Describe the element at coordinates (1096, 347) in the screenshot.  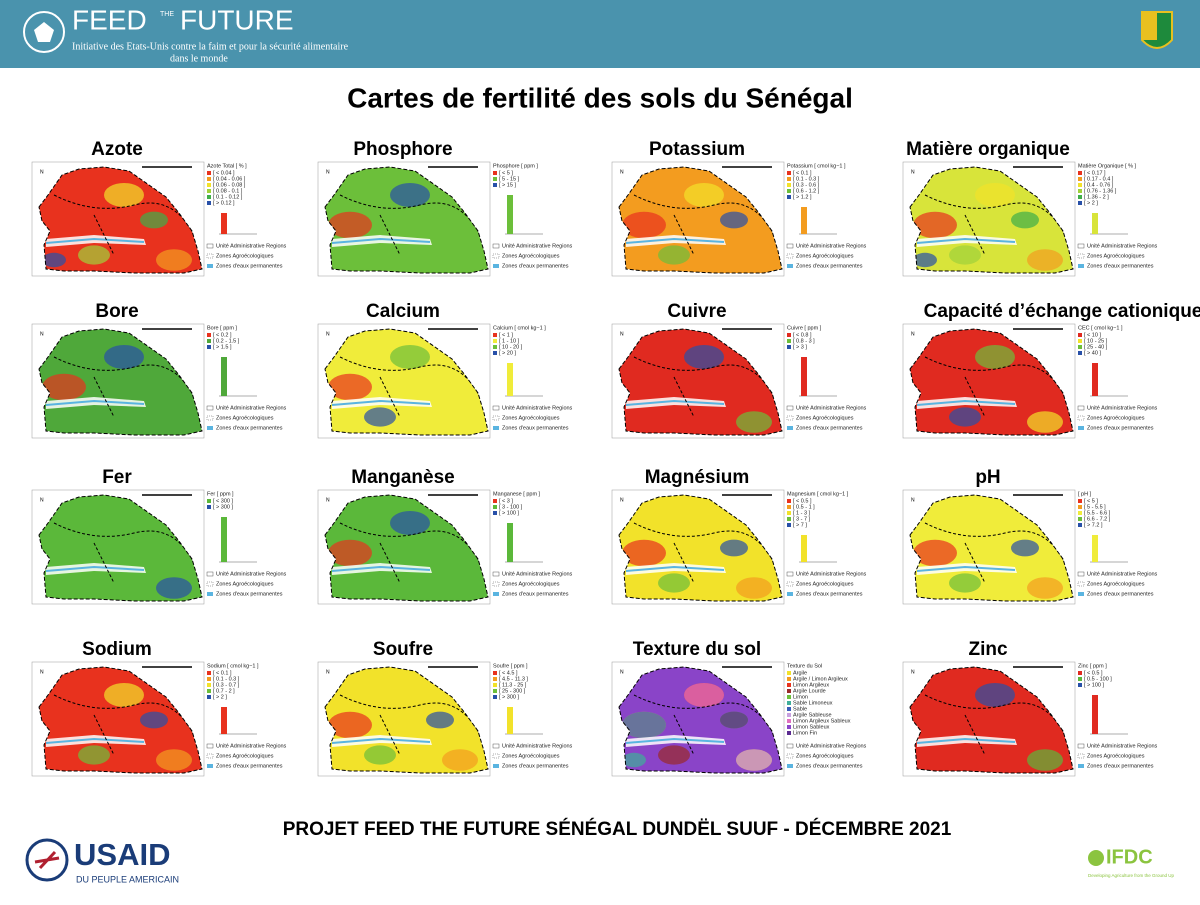
I see `legend-label: [ 25 - 40 ]` at that location.